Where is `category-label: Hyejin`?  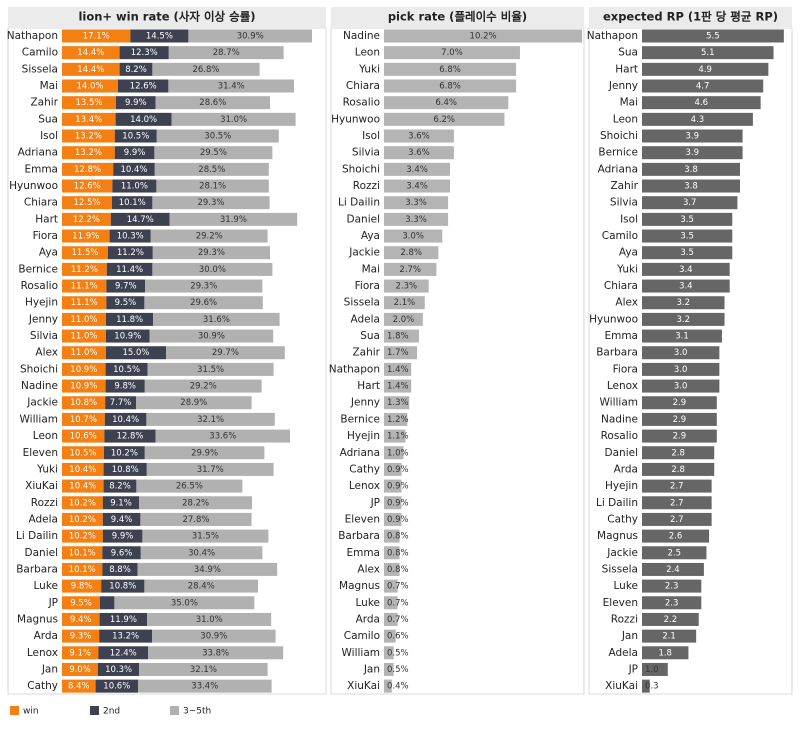 category-label: Hyejin is located at coordinates (363, 436).